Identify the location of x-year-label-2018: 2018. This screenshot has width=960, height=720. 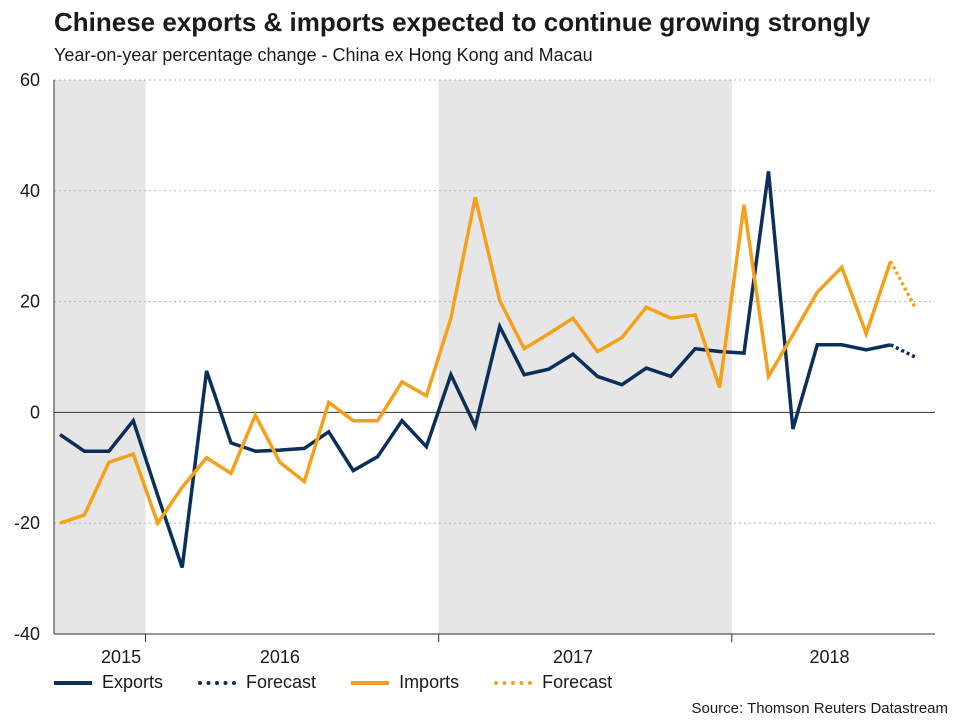
(830, 657).